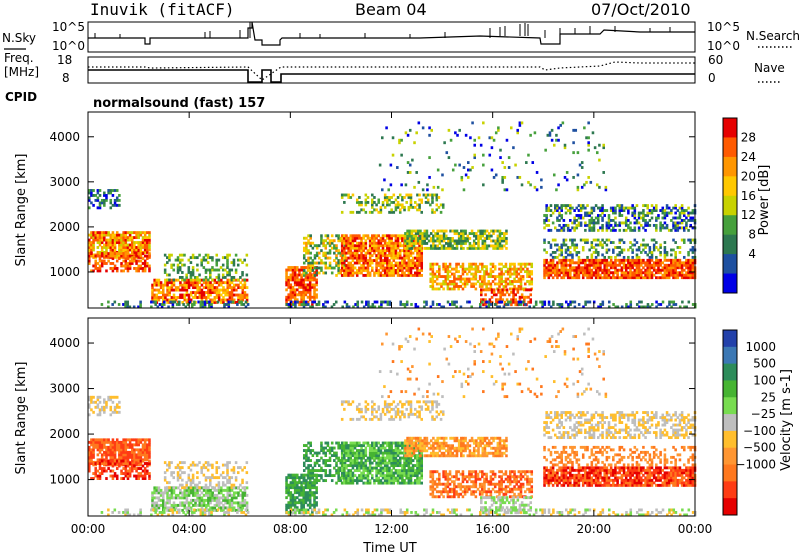  What do you see at coordinates (730, 205) in the screenshot?
I see `power-colorbar-frame` at bounding box center [730, 205].